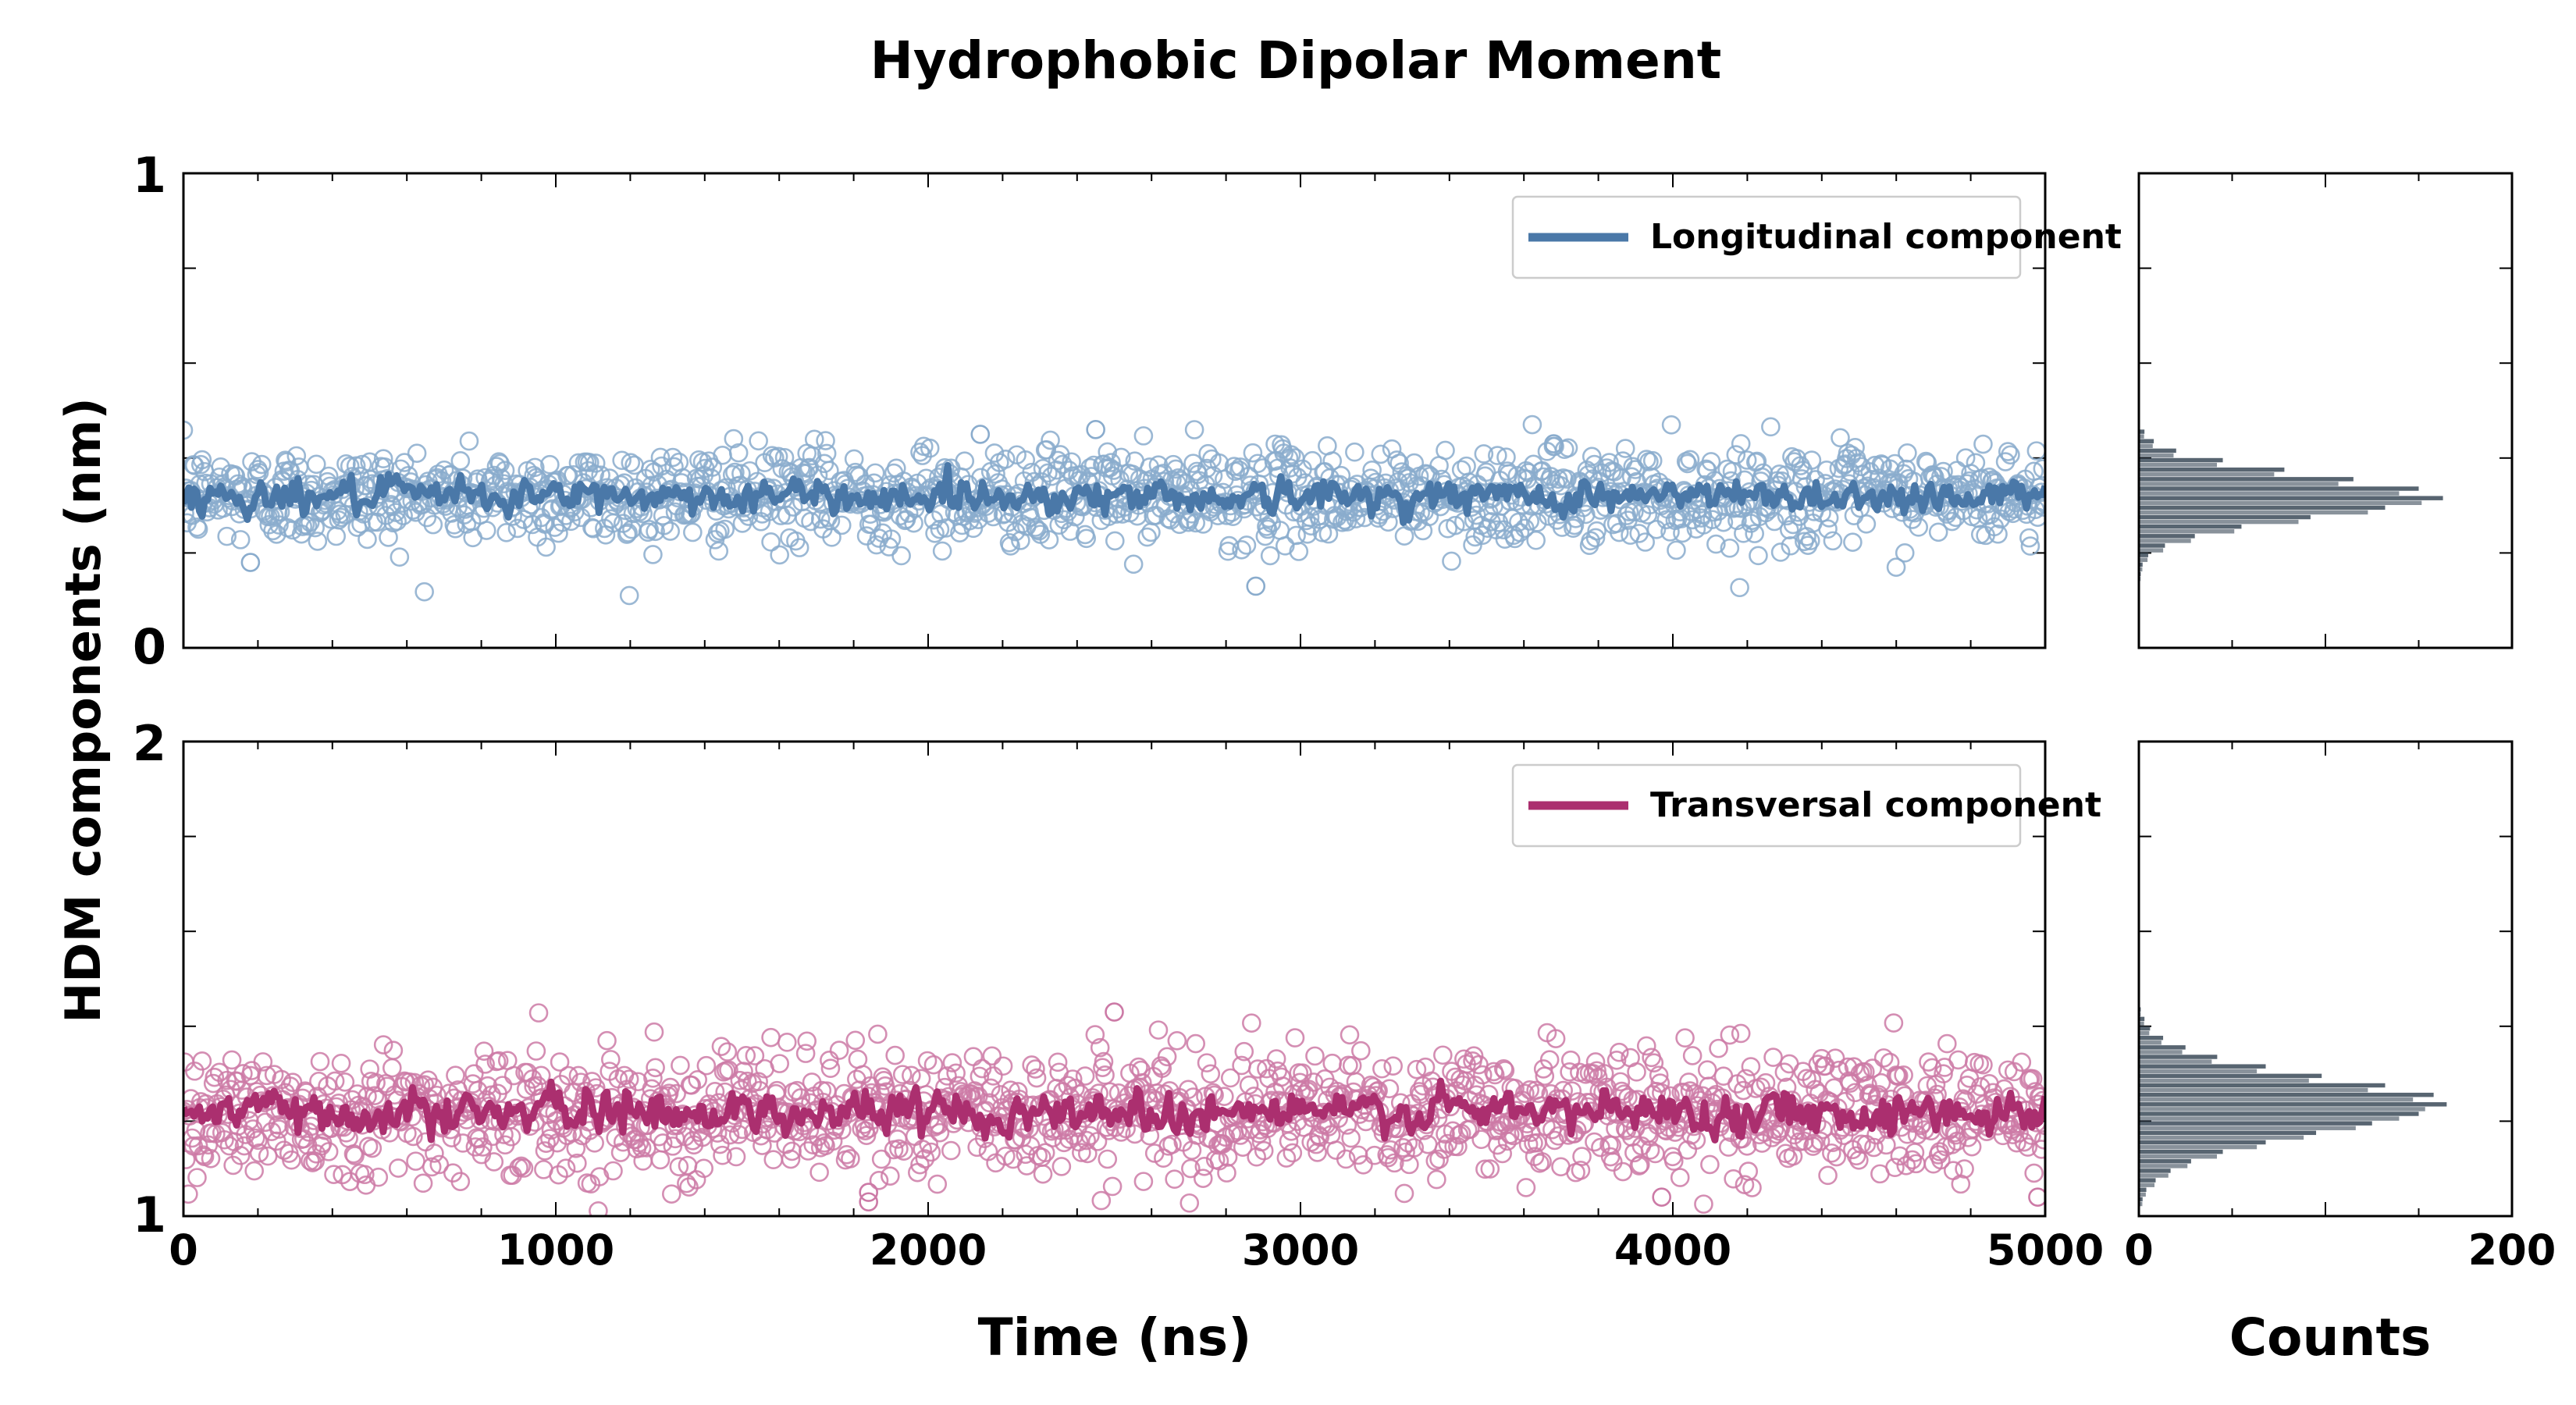 This screenshot has width=2576, height=1405. Describe the element at coordinates (2330, 1338) in the screenshot. I see `hist-x-axis-label: Counts` at that location.